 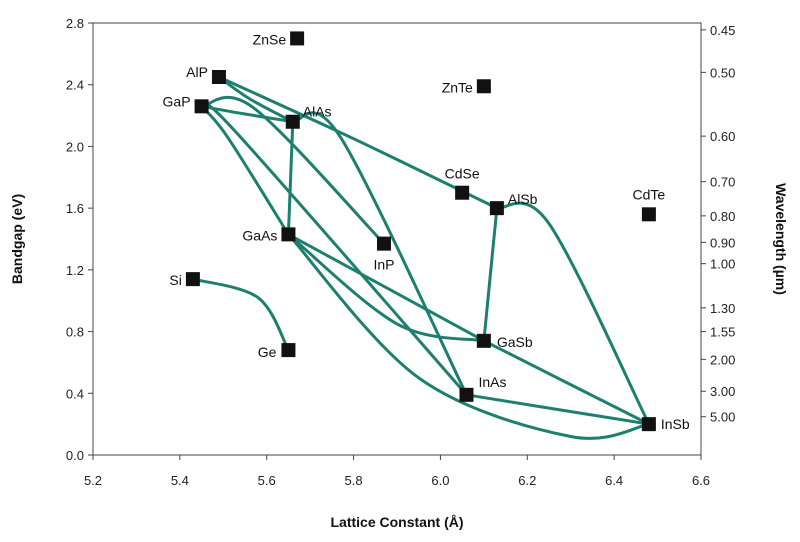 What do you see at coordinates (75, 455) in the screenshot?
I see `y-tick-label: 0.0` at bounding box center [75, 455].